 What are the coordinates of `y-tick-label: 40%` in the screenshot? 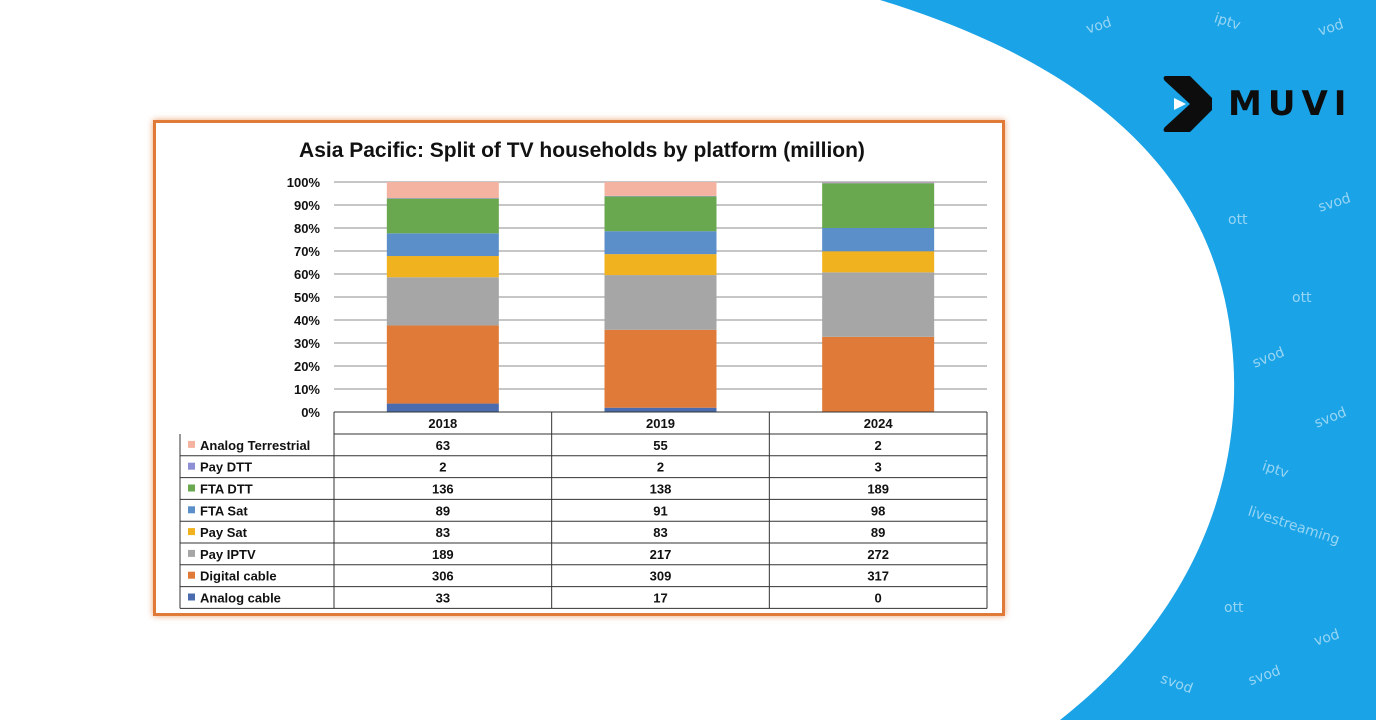 It's located at (307, 320).